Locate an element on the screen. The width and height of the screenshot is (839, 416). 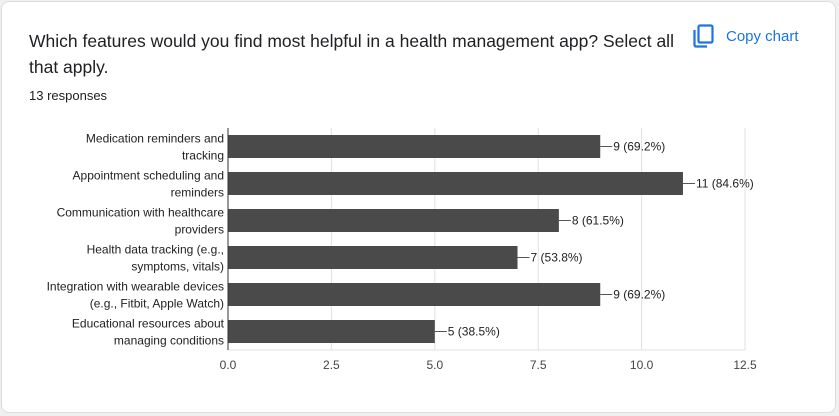
x-tick-label: 12.5 is located at coordinates (745, 365).